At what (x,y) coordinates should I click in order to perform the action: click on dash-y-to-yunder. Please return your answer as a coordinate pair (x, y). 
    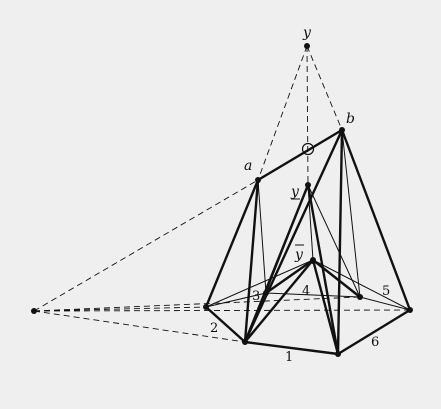
    Looking at the image, I should click on (307, 115).